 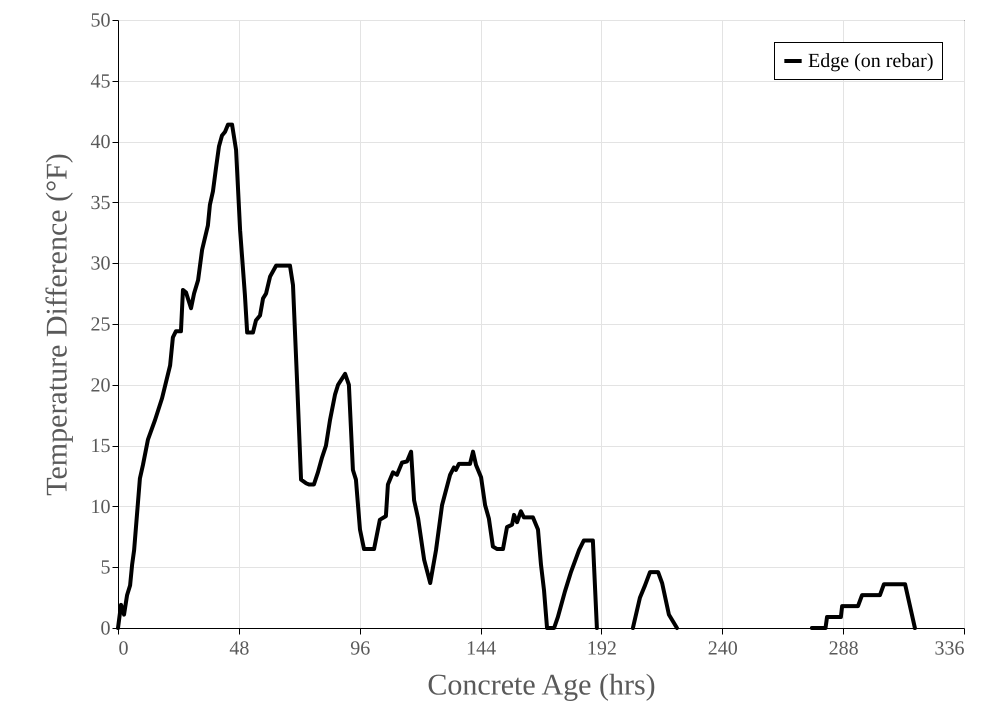 I want to click on y-tick-label: 0, so click(x=105, y=629).